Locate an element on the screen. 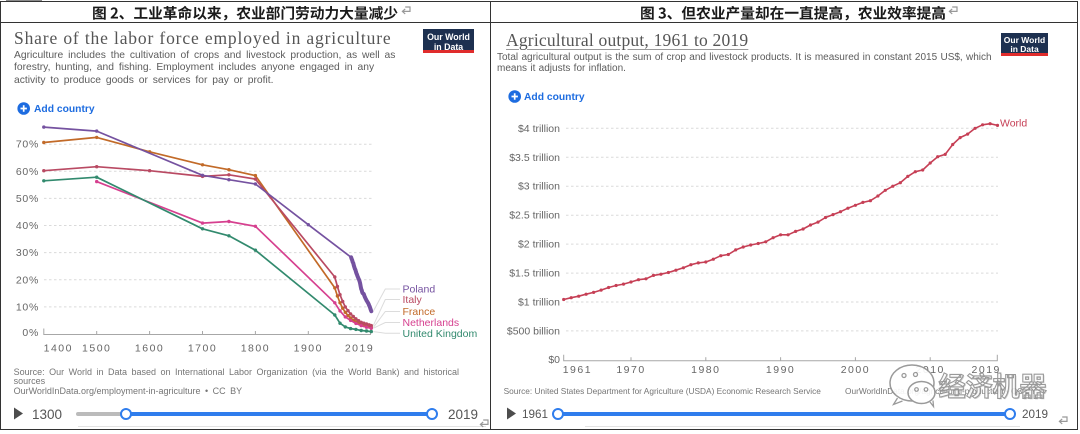 The width and height of the screenshot is (1080, 434). svg-text: $1.5 trillion is located at coordinates (534, 274).